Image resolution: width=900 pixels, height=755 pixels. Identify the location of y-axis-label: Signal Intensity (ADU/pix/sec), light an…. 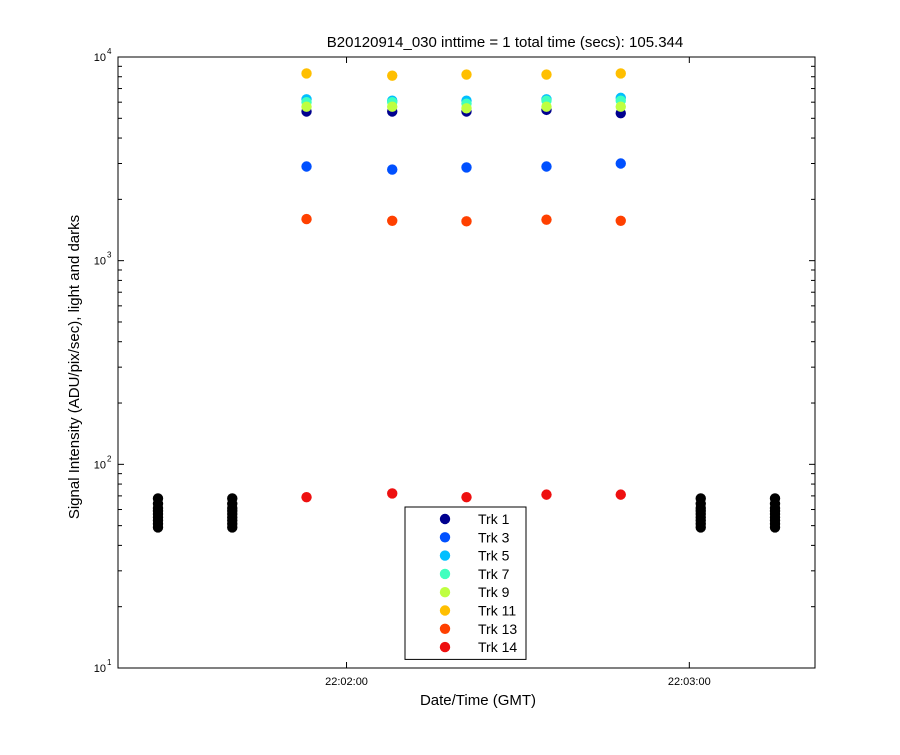
(74, 367).